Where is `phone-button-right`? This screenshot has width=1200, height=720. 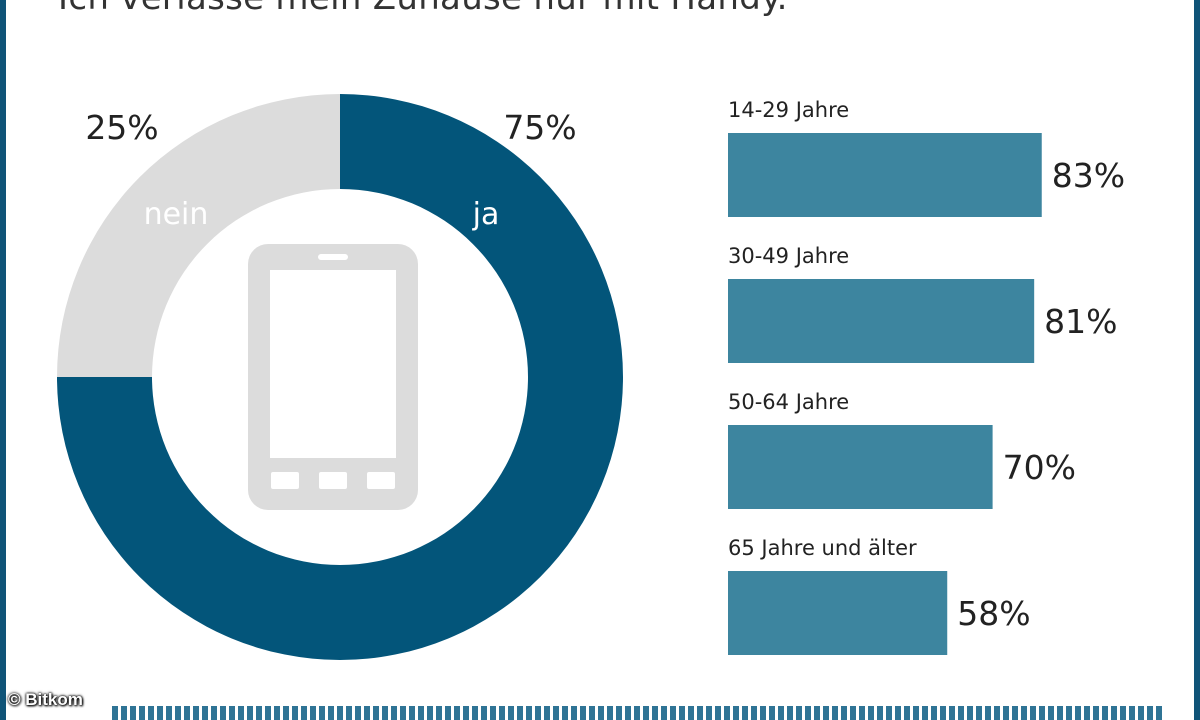 phone-button-right is located at coordinates (381, 480).